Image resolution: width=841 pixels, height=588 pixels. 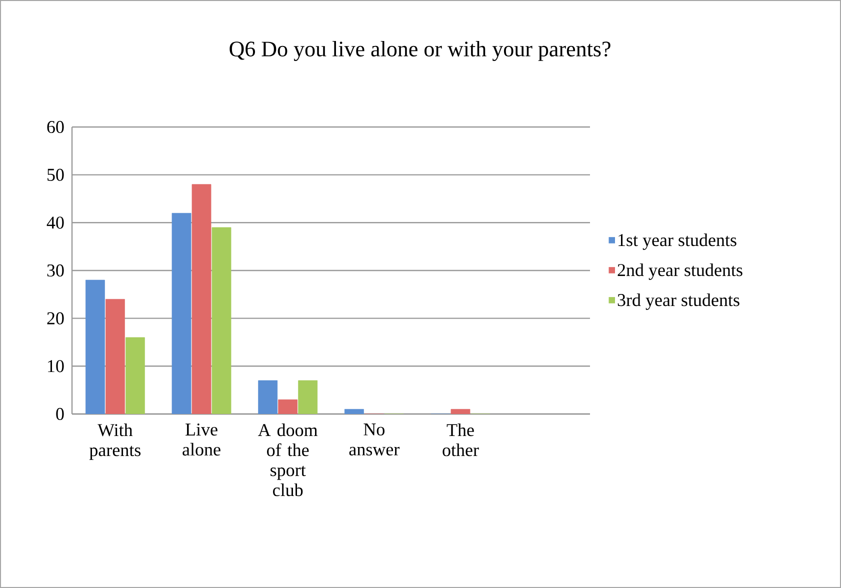 What do you see at coordinates (460, 440) in the screenshot?
I see `x-tick-label: The other` at bounding box center [460, 440].